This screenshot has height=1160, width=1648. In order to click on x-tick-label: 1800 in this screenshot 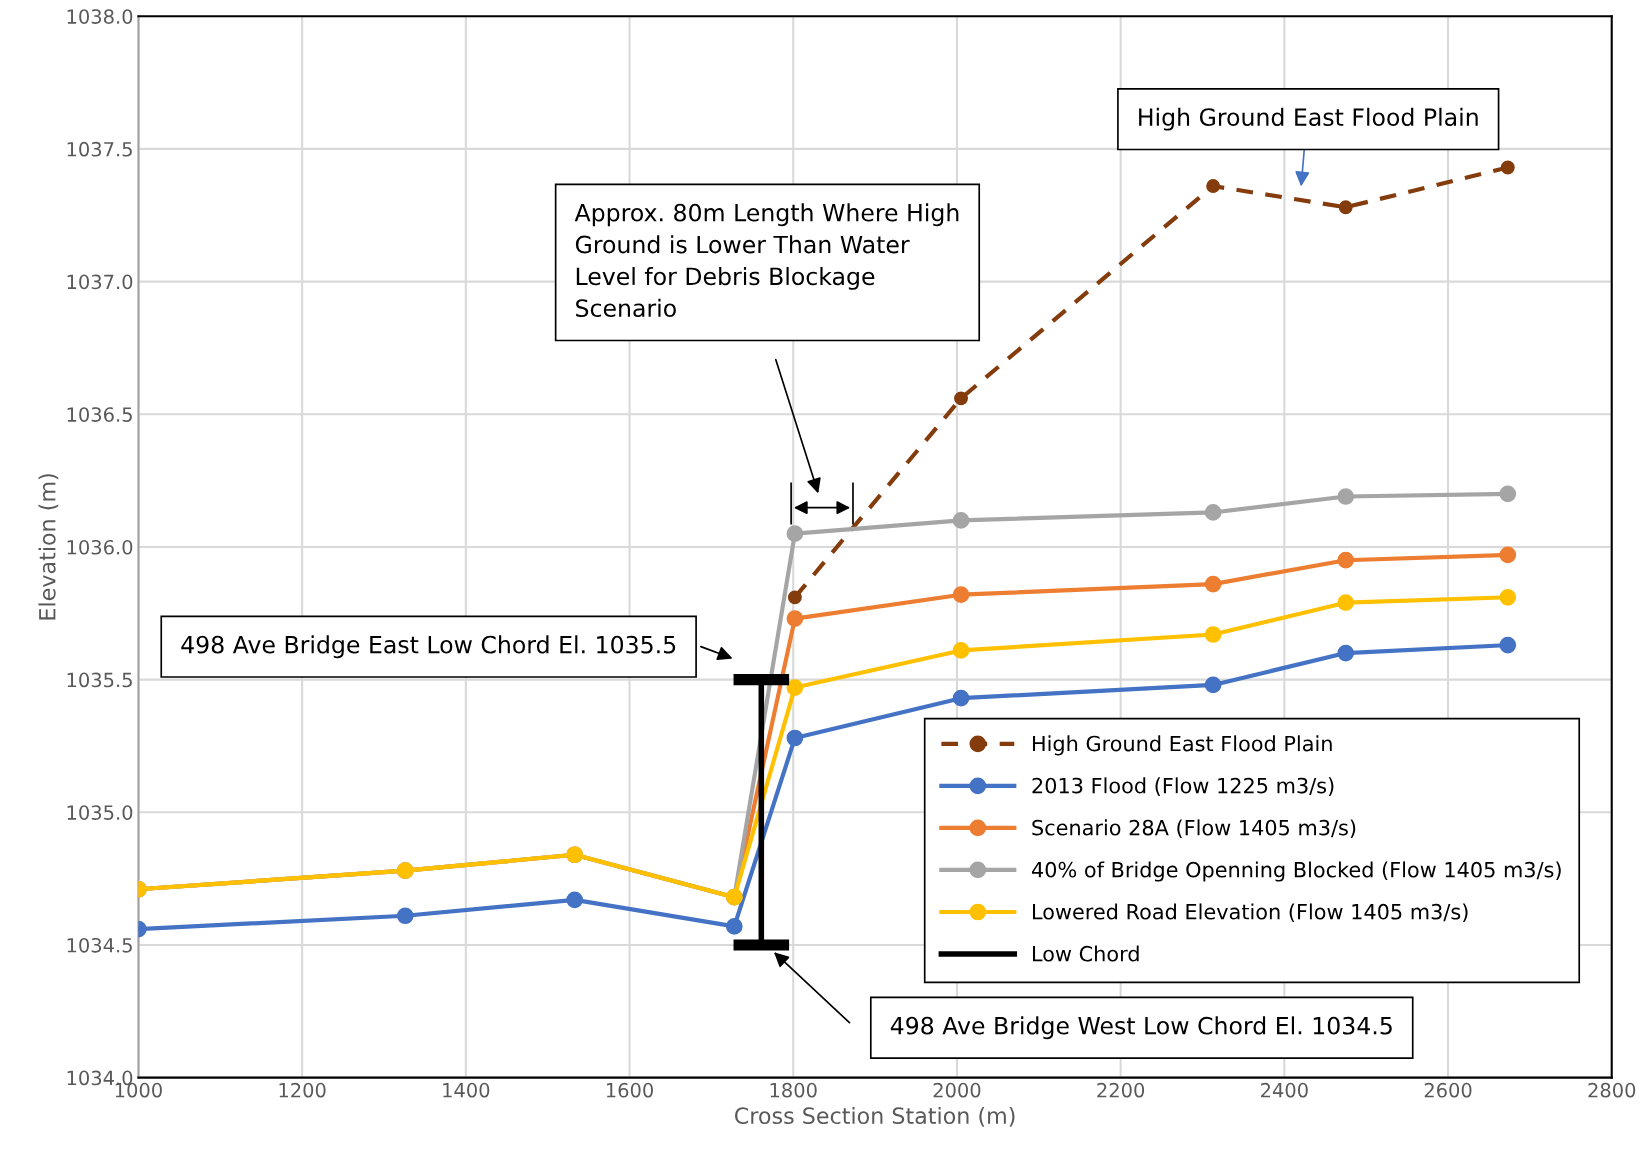, I will do `click(793, 1090)`.